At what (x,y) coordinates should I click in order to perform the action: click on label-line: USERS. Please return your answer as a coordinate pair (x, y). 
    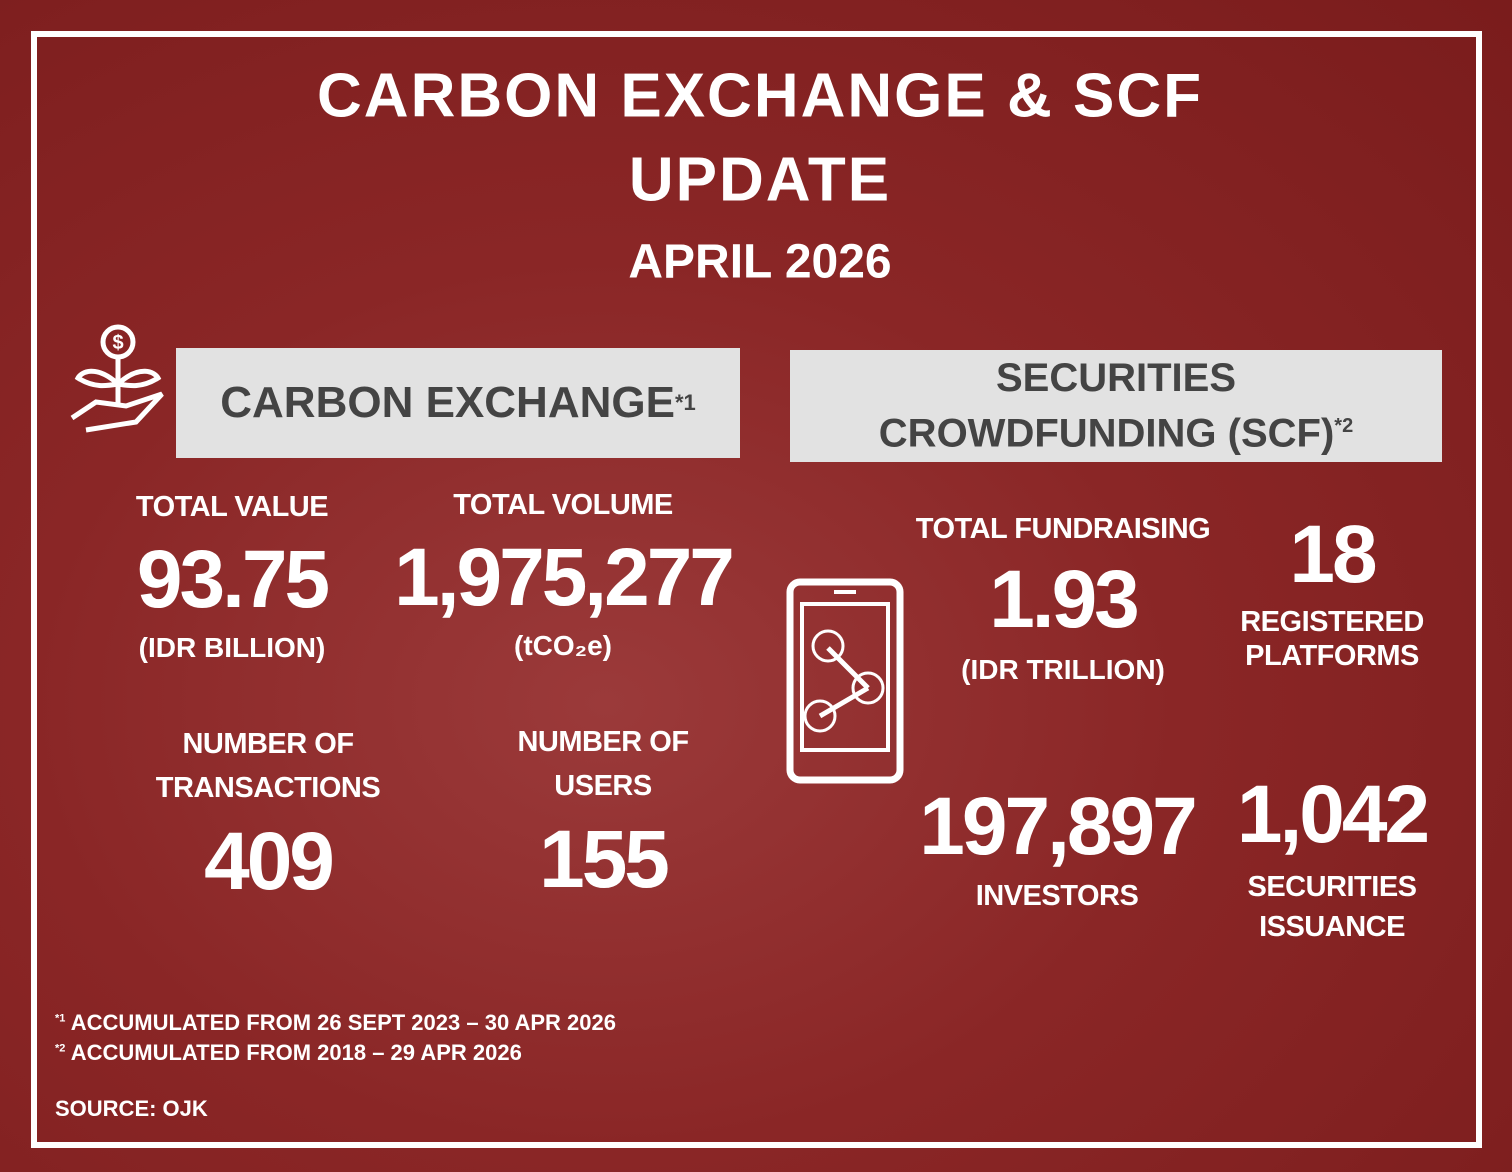
    Looking at the image, I should click on (603, 786).